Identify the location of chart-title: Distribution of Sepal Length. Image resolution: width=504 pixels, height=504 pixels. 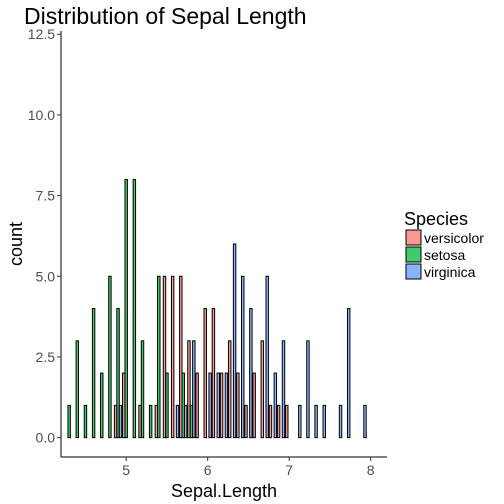
(165, 16).